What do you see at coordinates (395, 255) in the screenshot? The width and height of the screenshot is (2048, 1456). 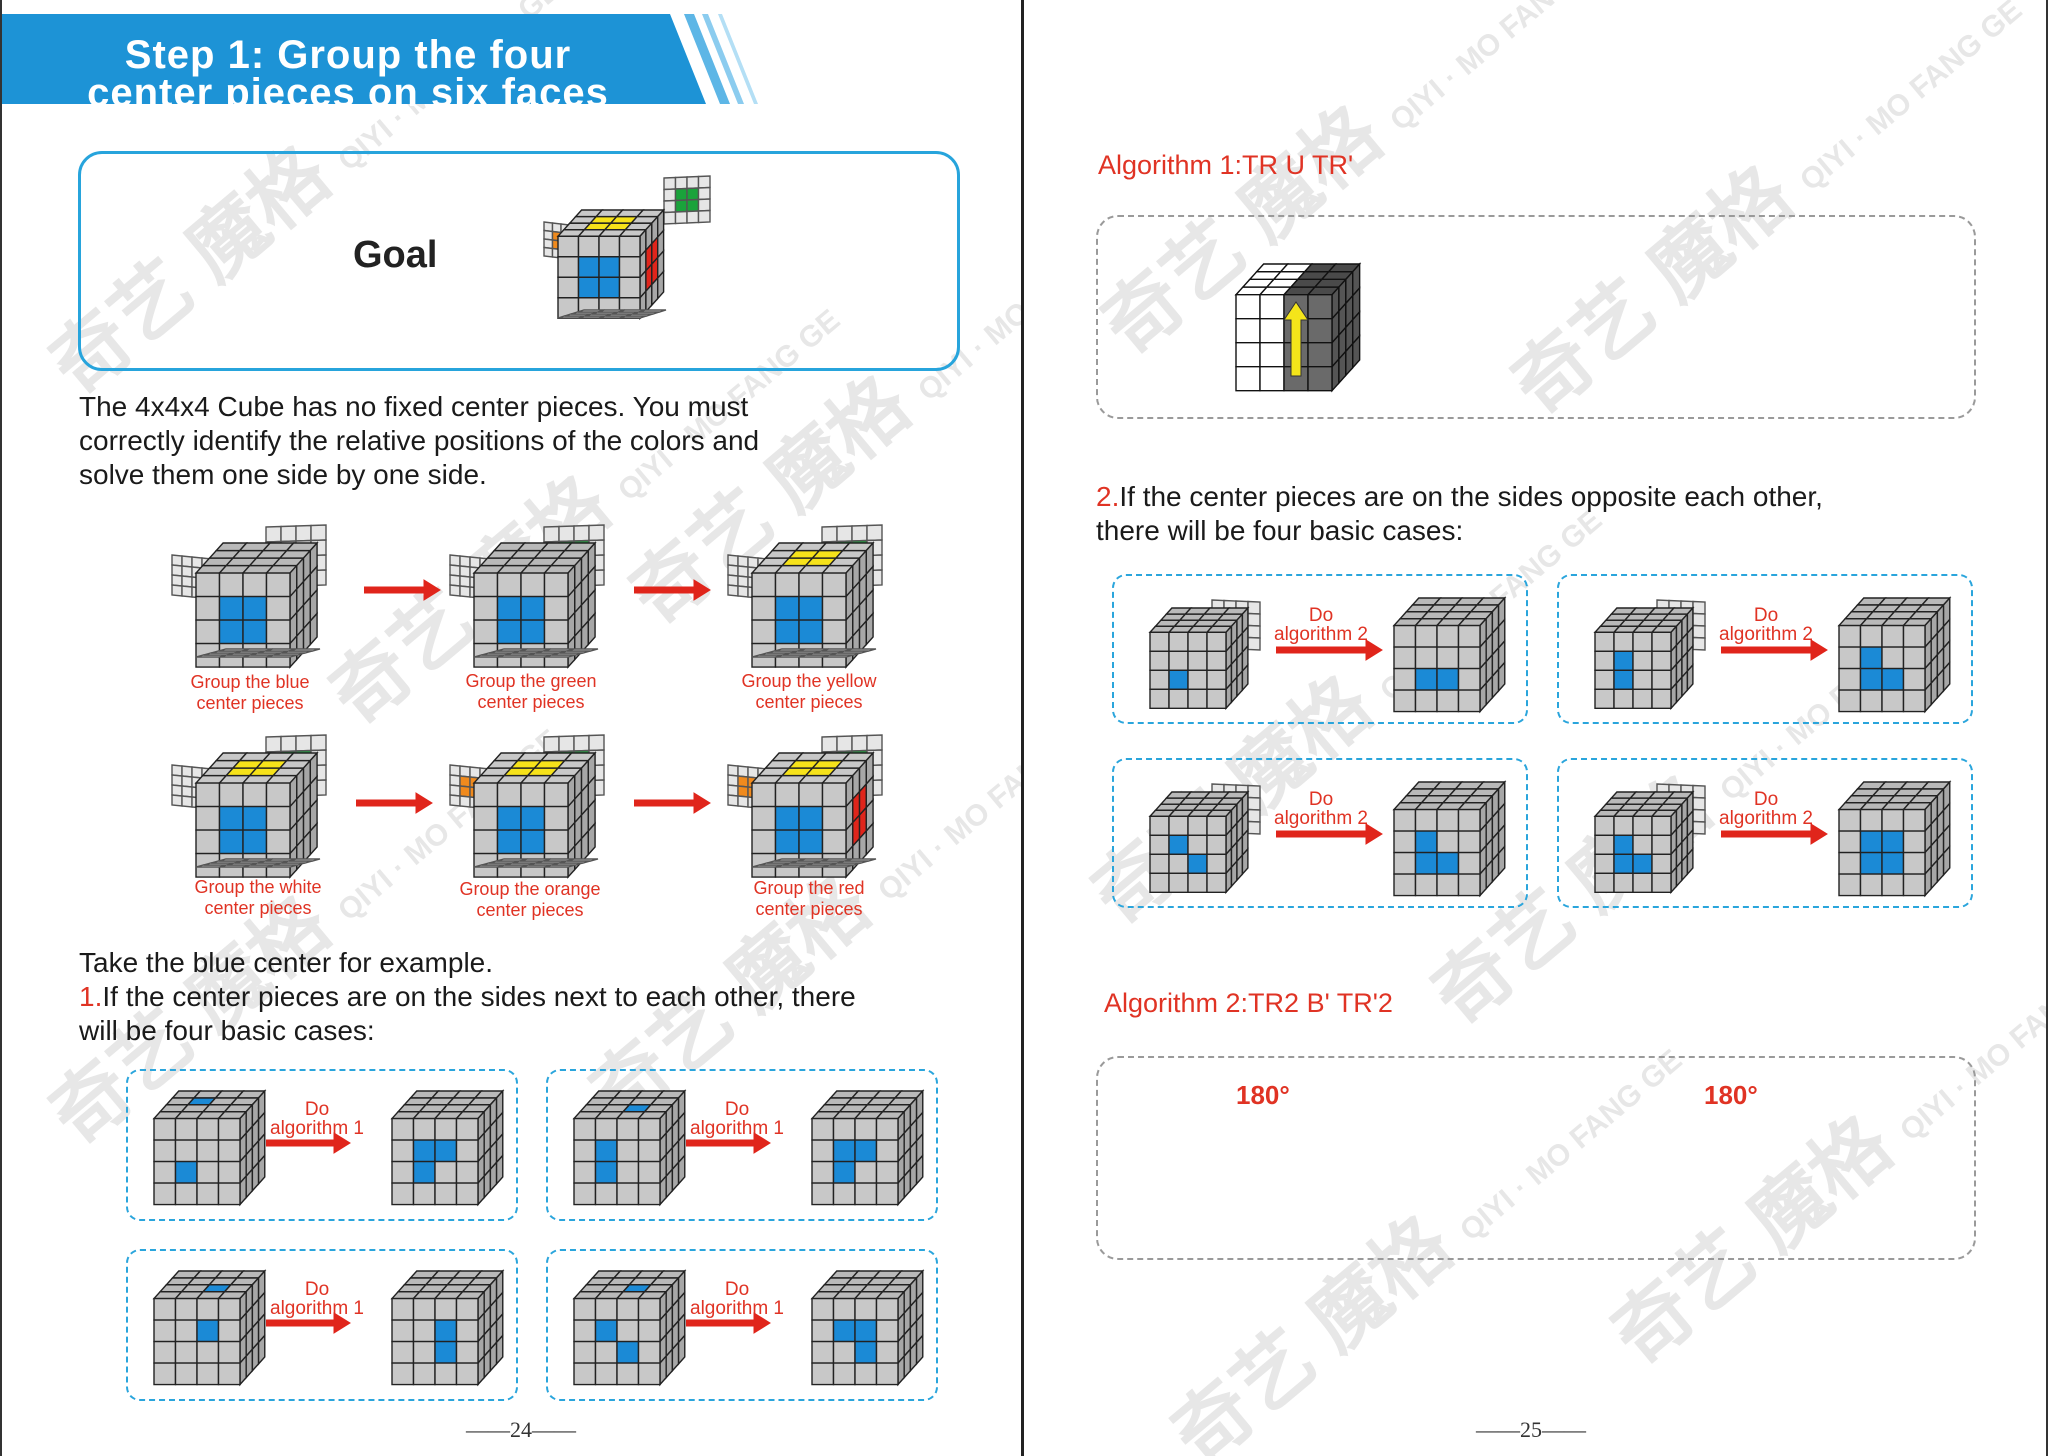 I see `goal-label: Goal` at bounding box center [395, 255].